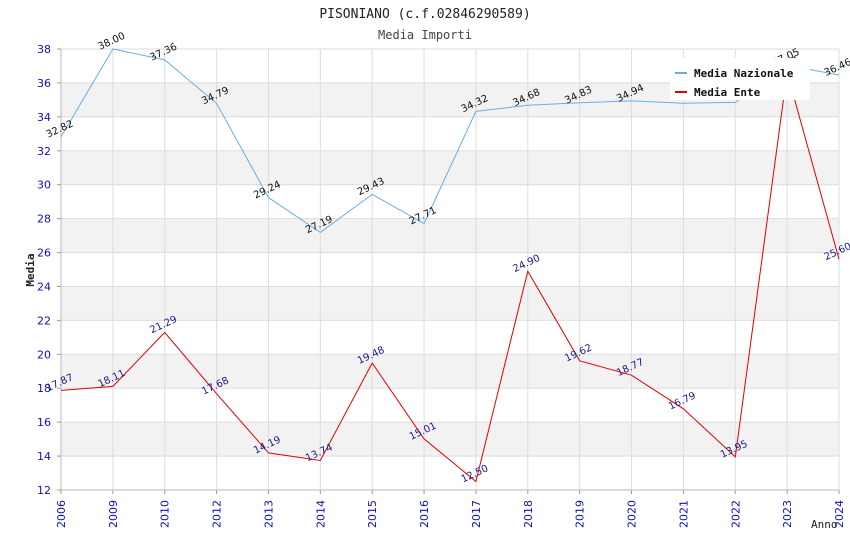 This screenshot has height=550, width=850. I want to click on x-tick-label: 2021, so click(683, 514).